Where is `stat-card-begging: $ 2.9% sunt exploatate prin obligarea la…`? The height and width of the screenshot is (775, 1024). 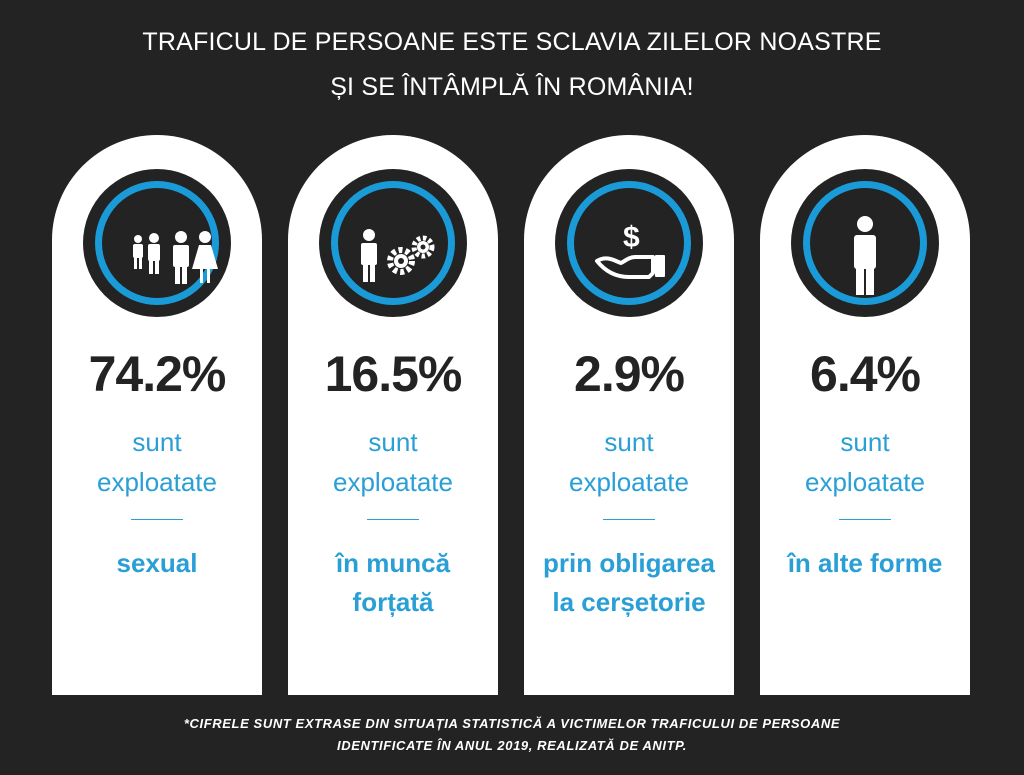 stat-card-begging: $ 2.9% sunt exploatate prin obligarea la… is located at coordinates (629, 415).